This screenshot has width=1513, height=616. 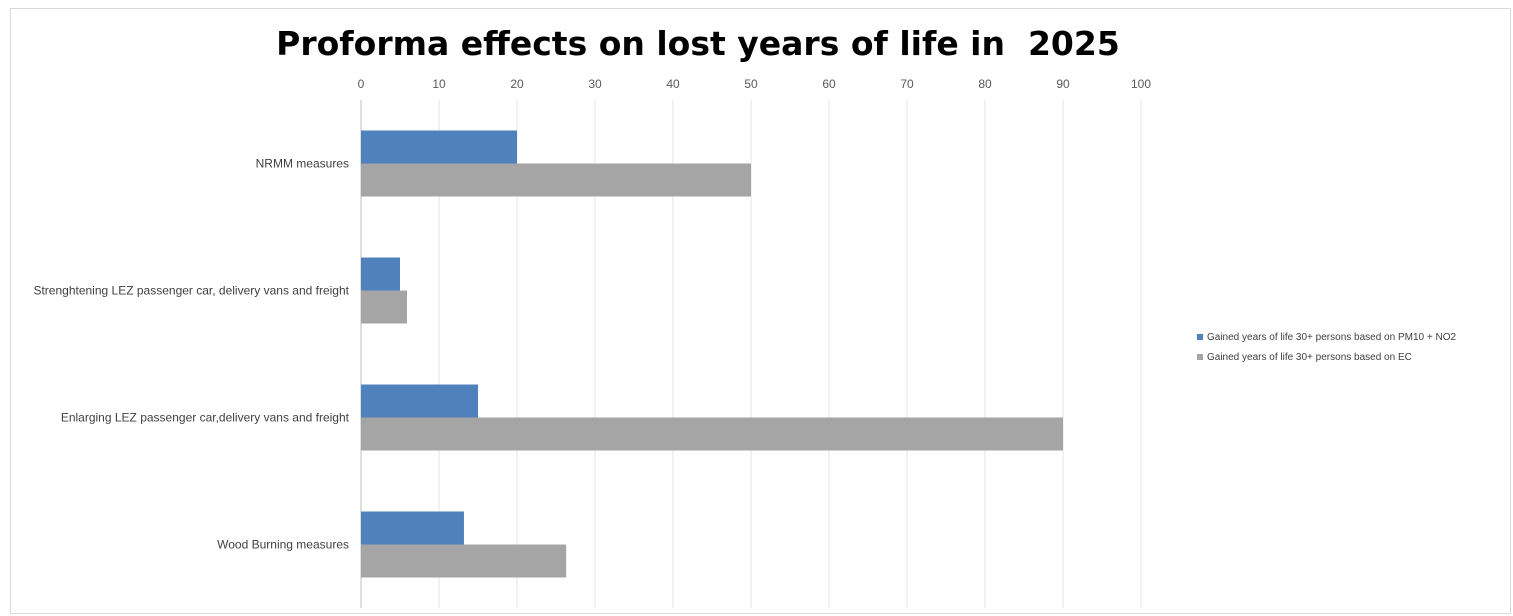 What do you see at coordinates (283, 545) in the screenshot?
I see `category-label: Wood Burning measures` at bounding box center [283, 545].